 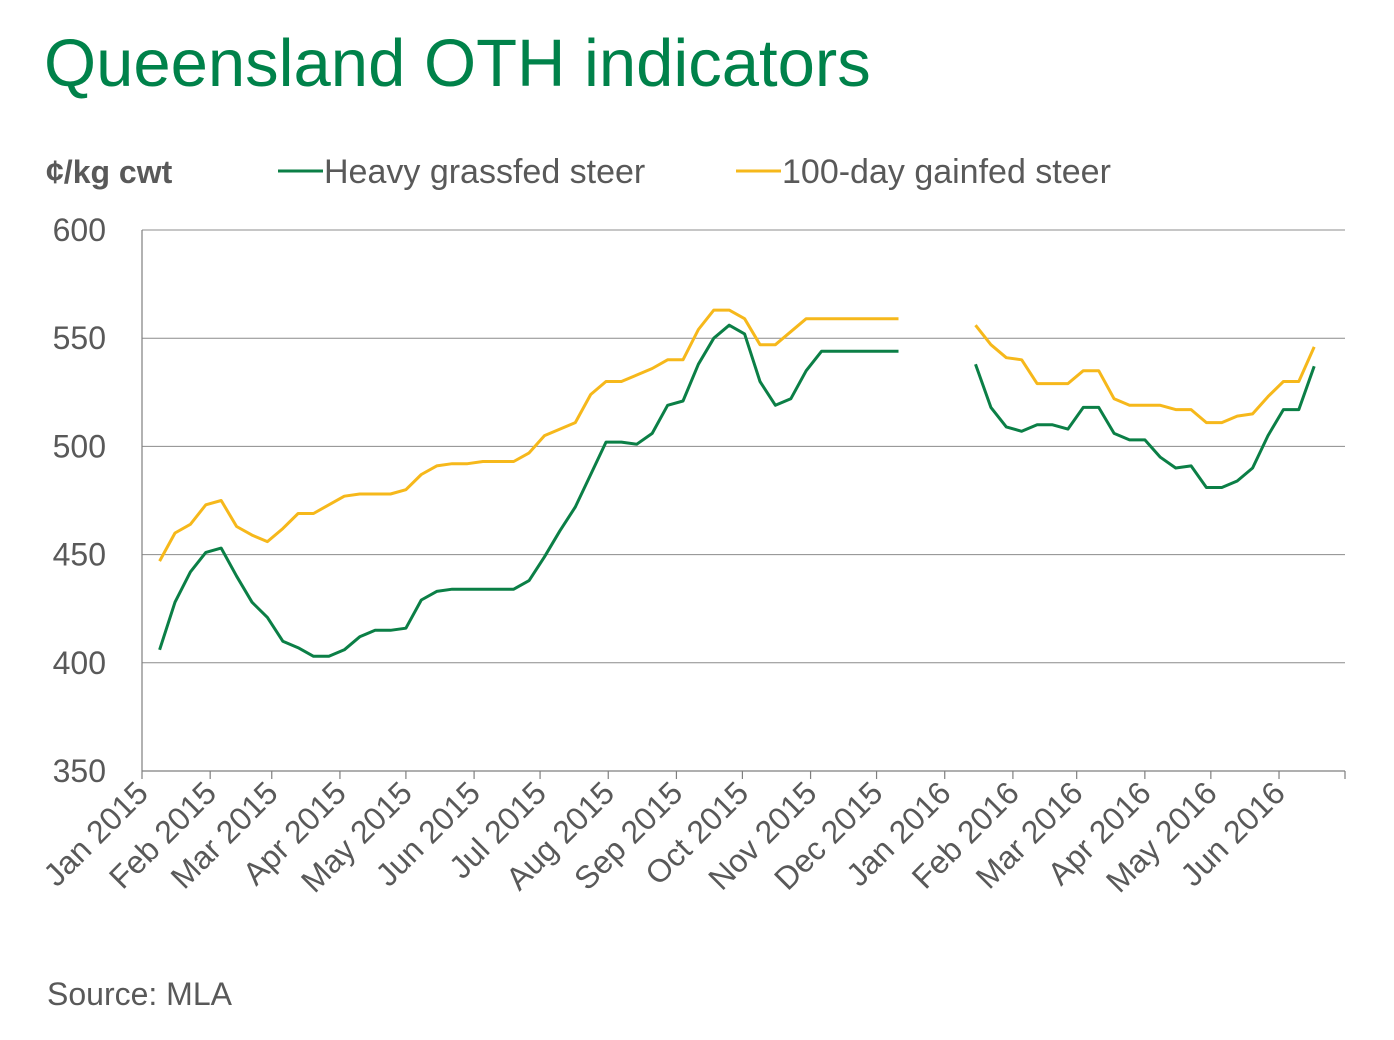 What do you see at coordinates (109, 172) in the screenshot?
I see `y-axis-label: ¢/kg cwt` at bounding box center [109, 172].